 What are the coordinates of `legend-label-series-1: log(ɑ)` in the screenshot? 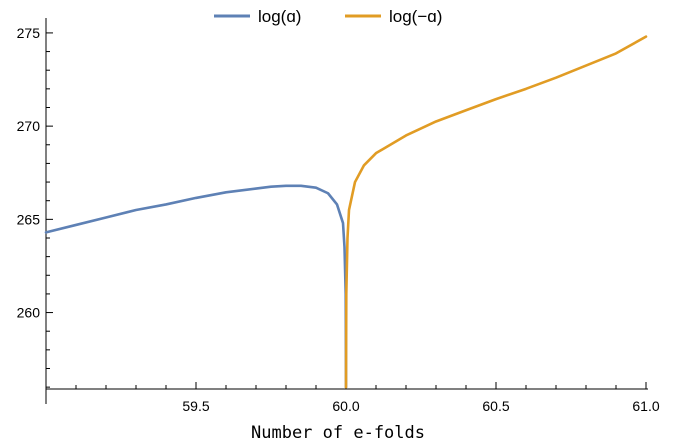 It's located at (279, 16).